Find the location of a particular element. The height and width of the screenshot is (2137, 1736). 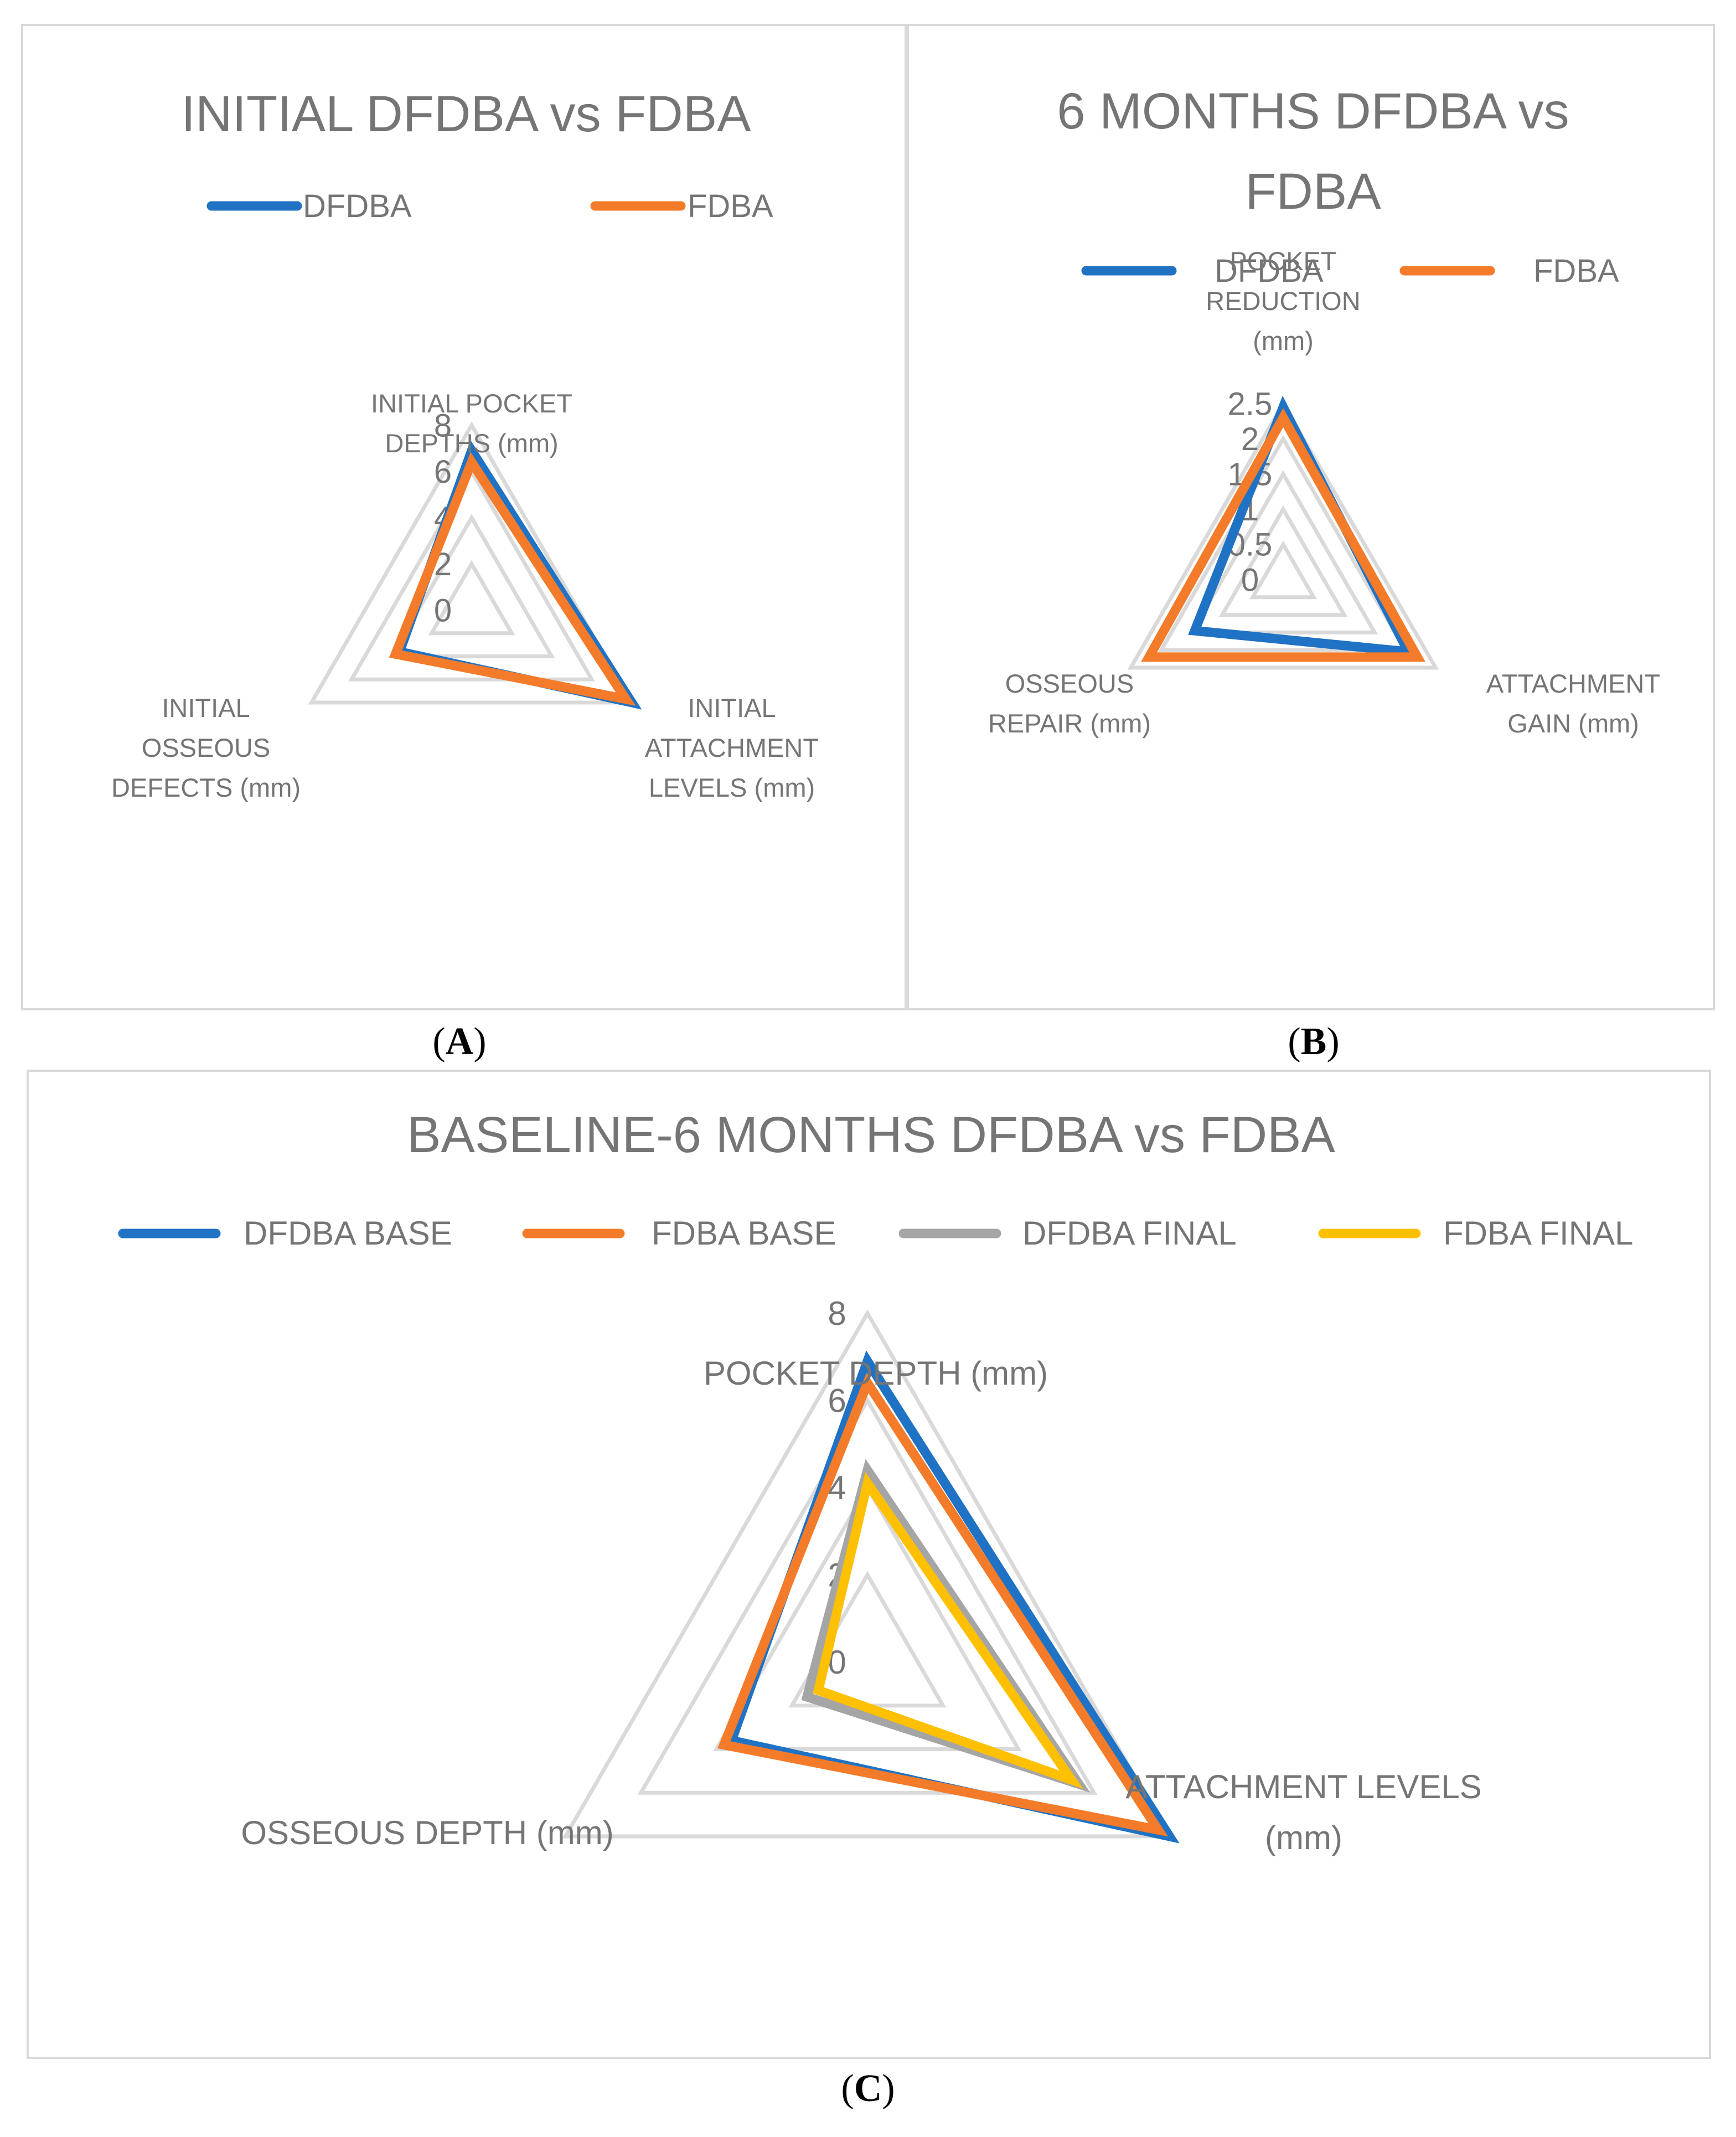

tick-label: 2.5 is located at coordinates (1250, 404).